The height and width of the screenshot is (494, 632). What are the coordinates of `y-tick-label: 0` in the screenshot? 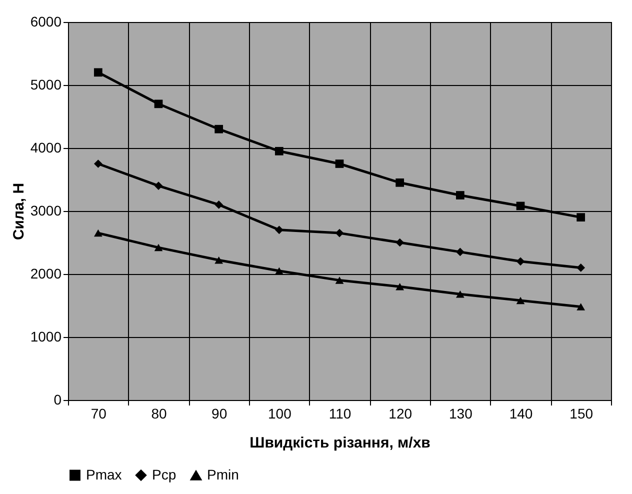 It's located at (58, 400).